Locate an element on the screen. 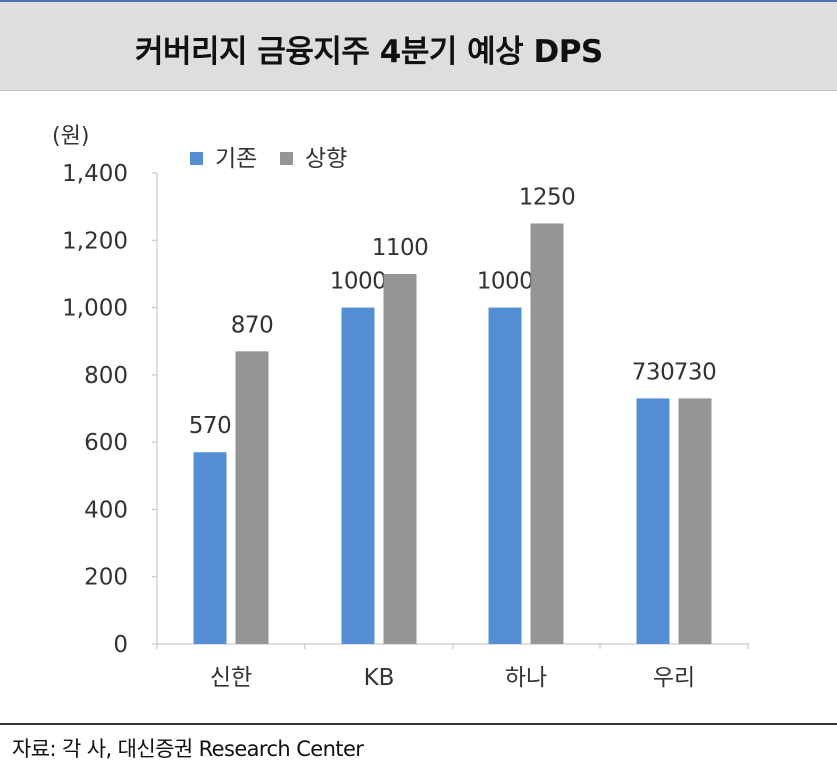  bar-기존-하나 is located at coordinates (505, 475).